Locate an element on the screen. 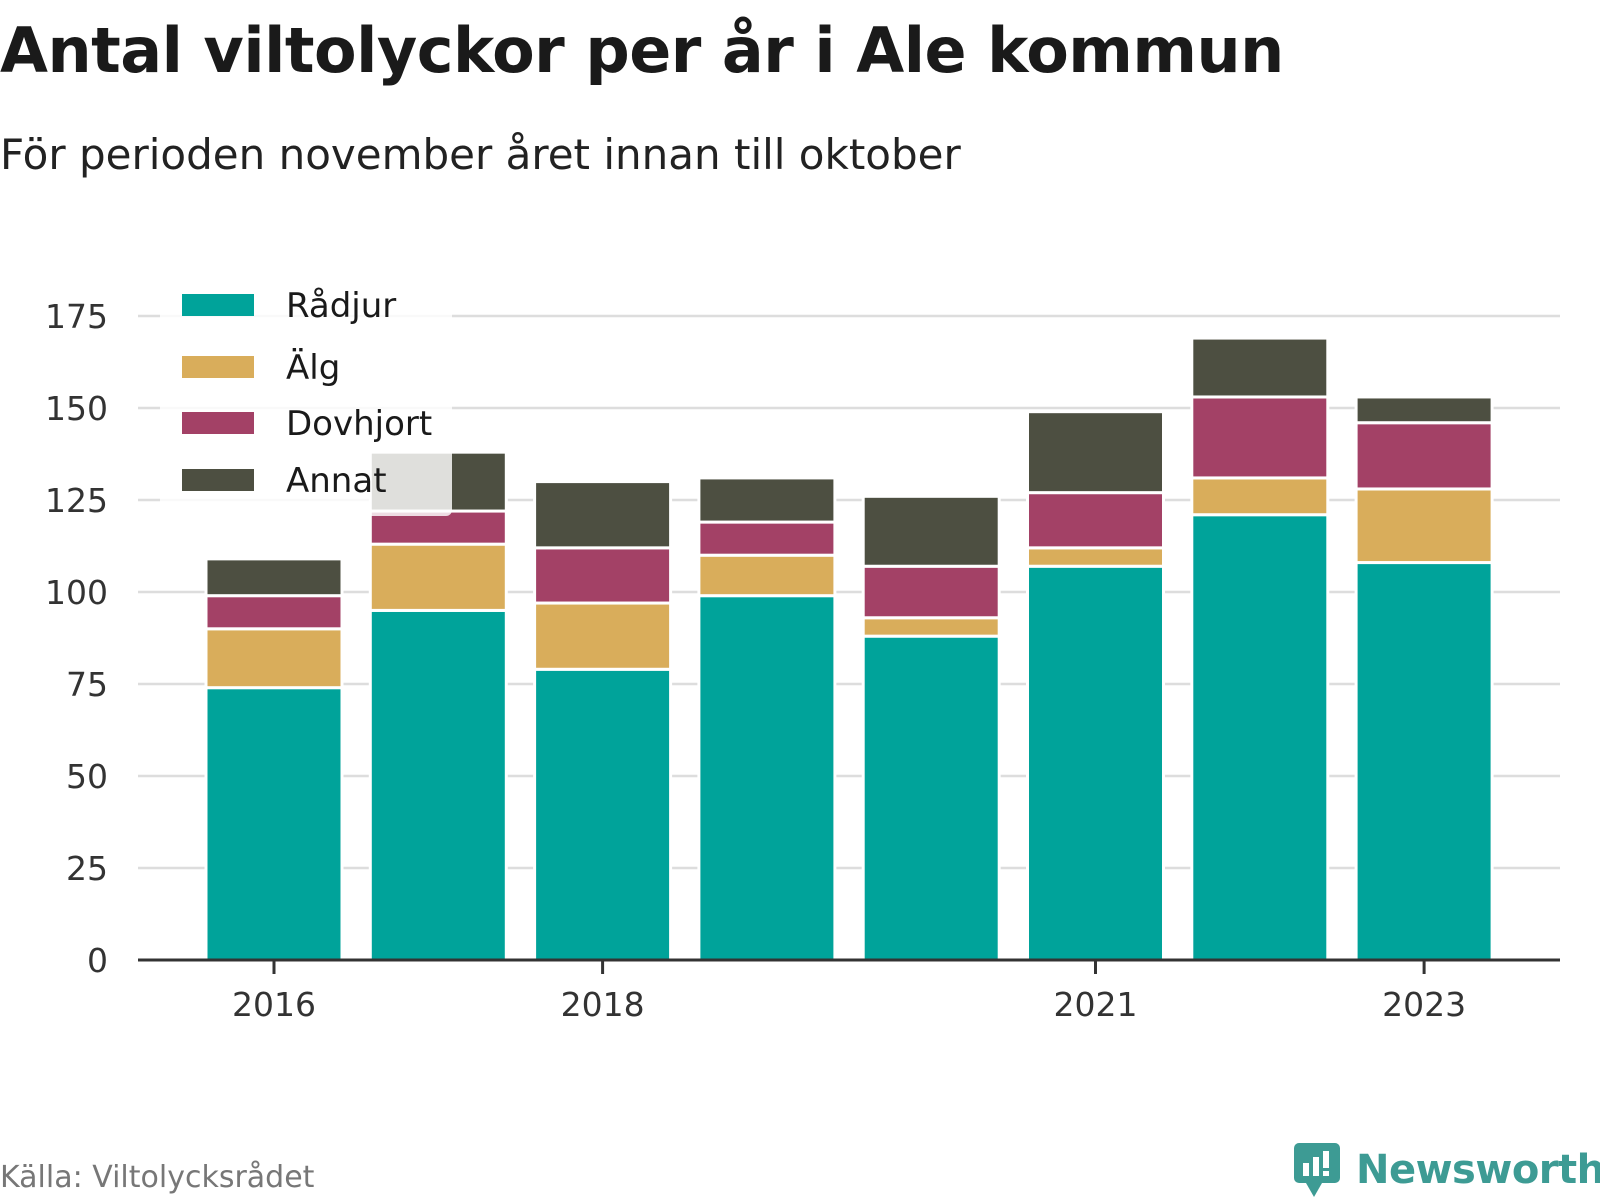 This screenshot has width=1600, height=1200. bar-stack-2023 is located at coordinates (1424, 678).